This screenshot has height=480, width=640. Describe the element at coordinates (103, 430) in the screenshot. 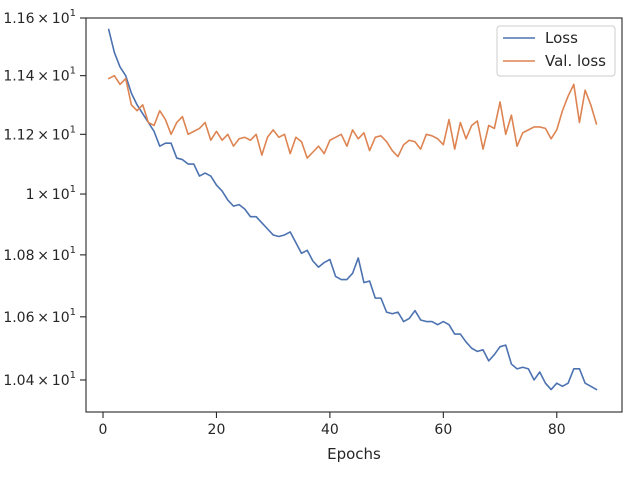

I see `x-tick-label: 0` at that location.